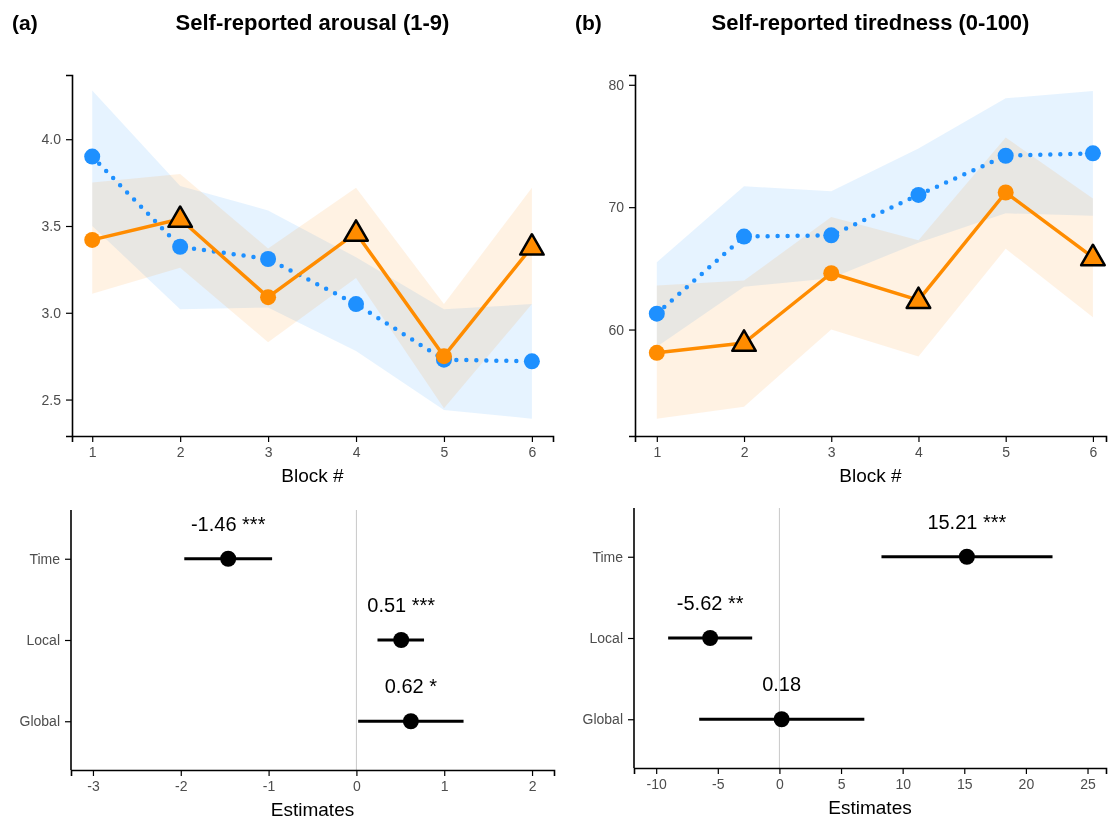 Image resolution: width=1108 pixels, height=817 pixels. Describe the element at coordinates (181, 785) in the screenshot. I see `x-tick-label: -2` at that location.